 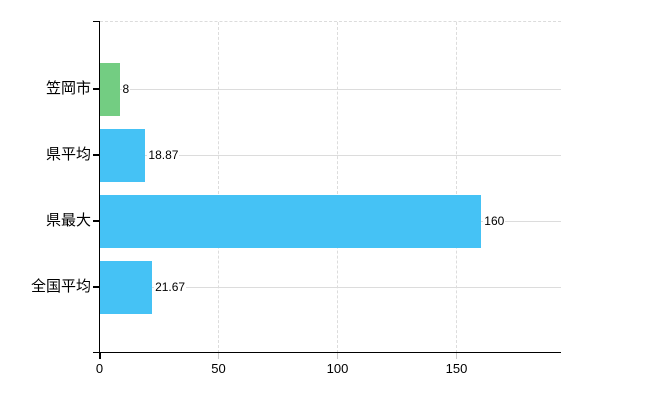 I want to click on value-label: 8, so click(x=126, y=89).